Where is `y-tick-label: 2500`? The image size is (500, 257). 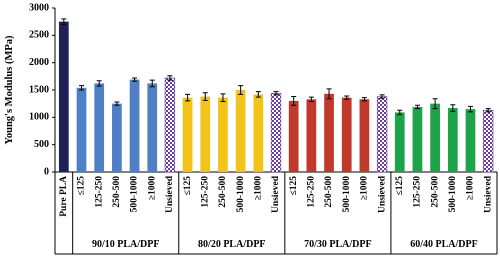 y-tick-label: 2500 is located at coordinates (39, 35).